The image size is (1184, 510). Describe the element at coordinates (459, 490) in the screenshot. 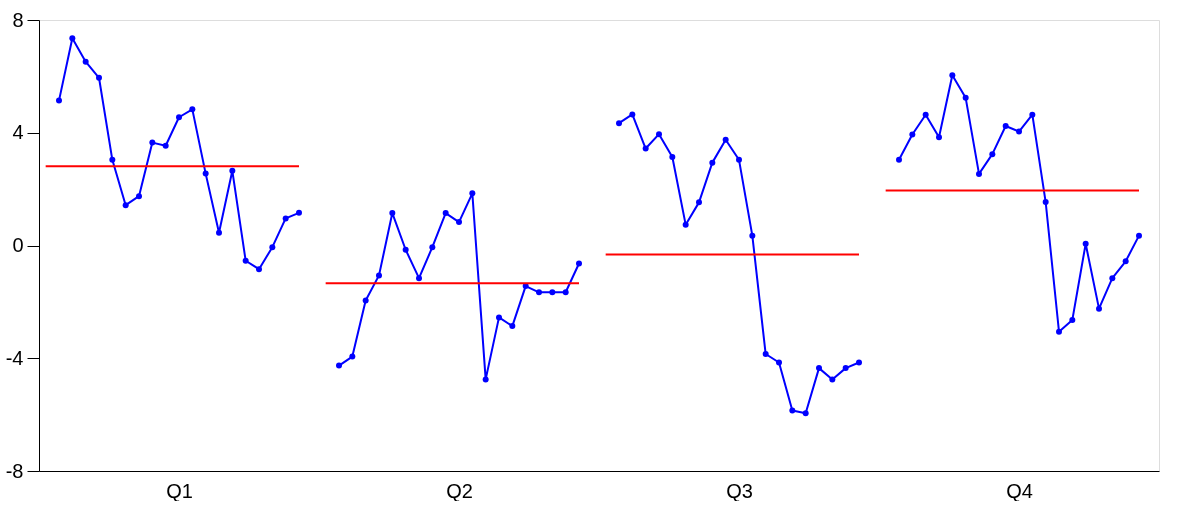

I see `x-tick-label: Q2` at that location.